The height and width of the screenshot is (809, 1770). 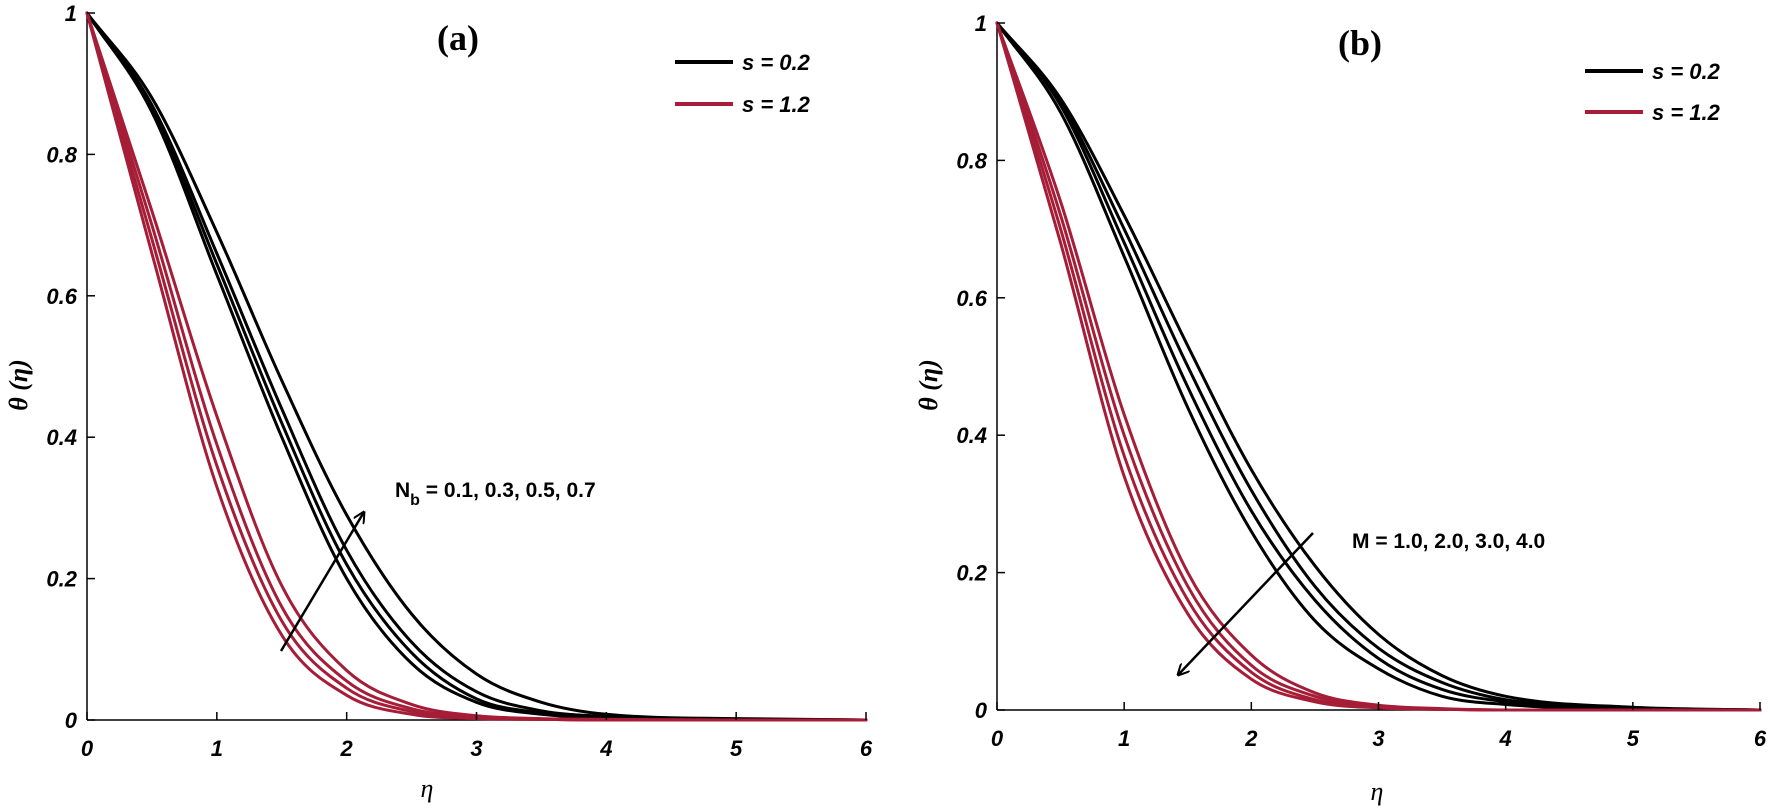 What do you see at coordinates (495, 494) in the screenshot?
I see `annotation-text: Nb = 0.1, 0.3, 0.5, 0.7` at bounding box center [495, 494].